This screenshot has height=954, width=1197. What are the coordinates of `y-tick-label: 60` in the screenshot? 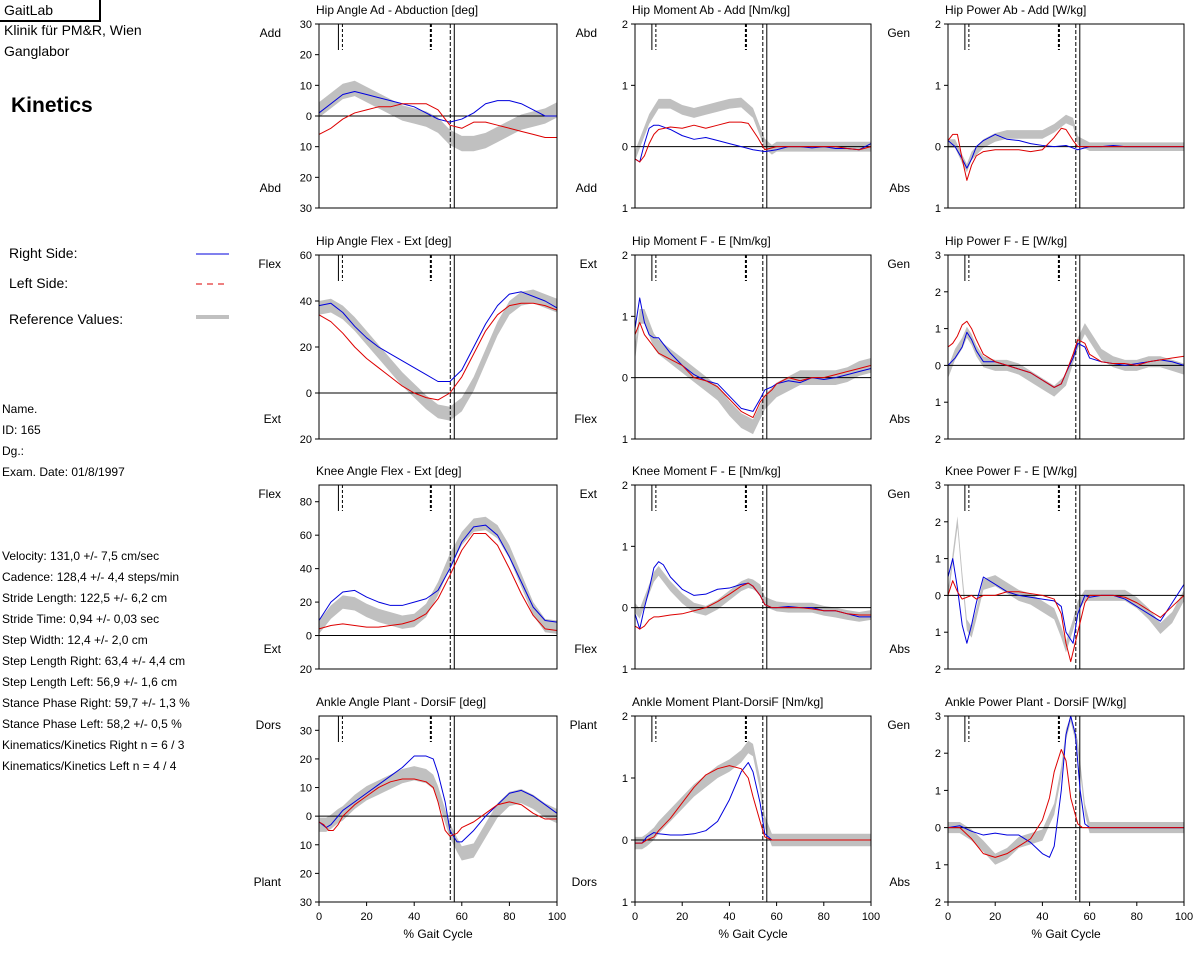 It's located at (306, 256).